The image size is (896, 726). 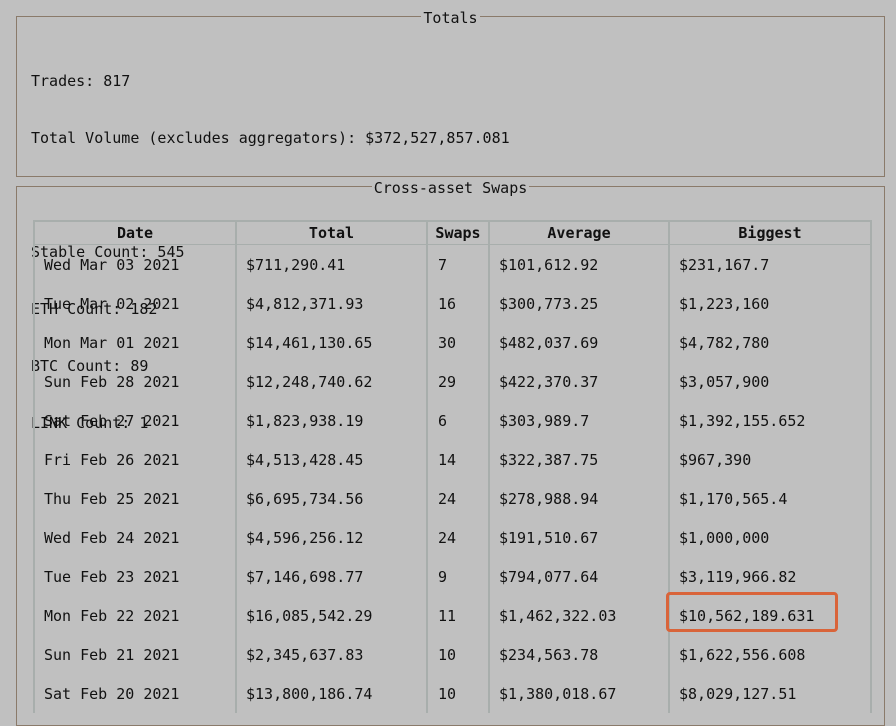 What do you see at coordinates (769, 615) in the screenshot?
I see `cell-biggest: $10,562,189.631` at bounding box center [769, 615].